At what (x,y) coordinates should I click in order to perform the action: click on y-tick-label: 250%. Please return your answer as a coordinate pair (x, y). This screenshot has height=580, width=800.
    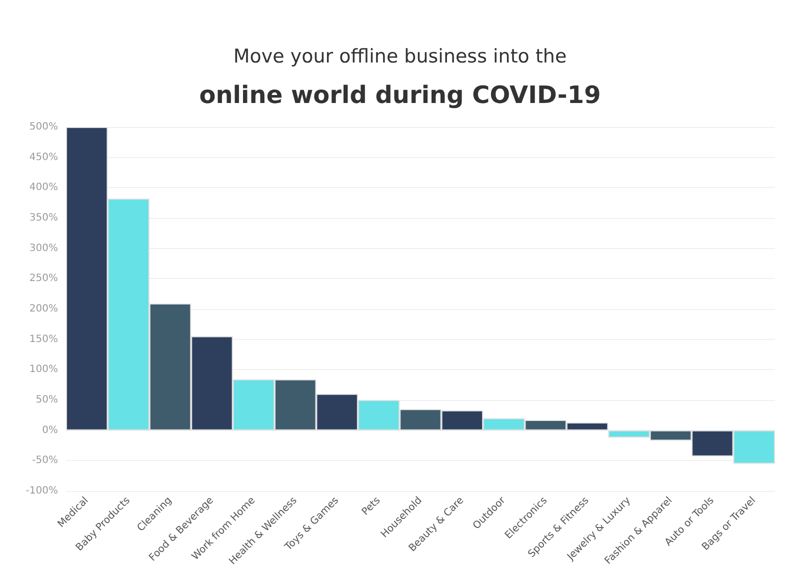
    Looking at the image, I should click on (43, 278).